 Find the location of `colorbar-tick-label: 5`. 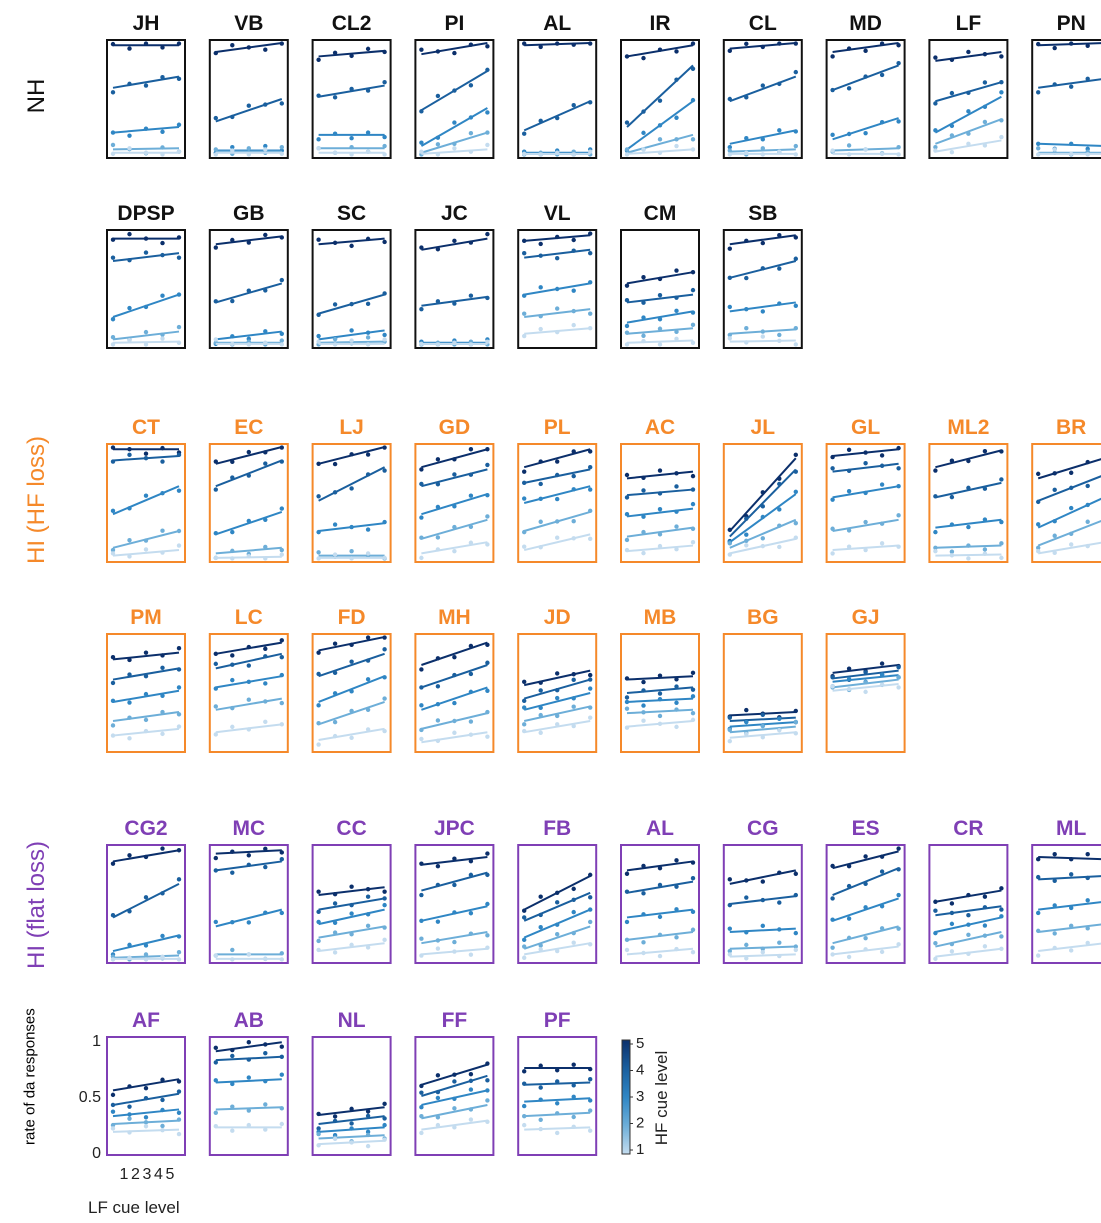

colorbar-tick-label: 5 is located at coordinates (640, 1043).